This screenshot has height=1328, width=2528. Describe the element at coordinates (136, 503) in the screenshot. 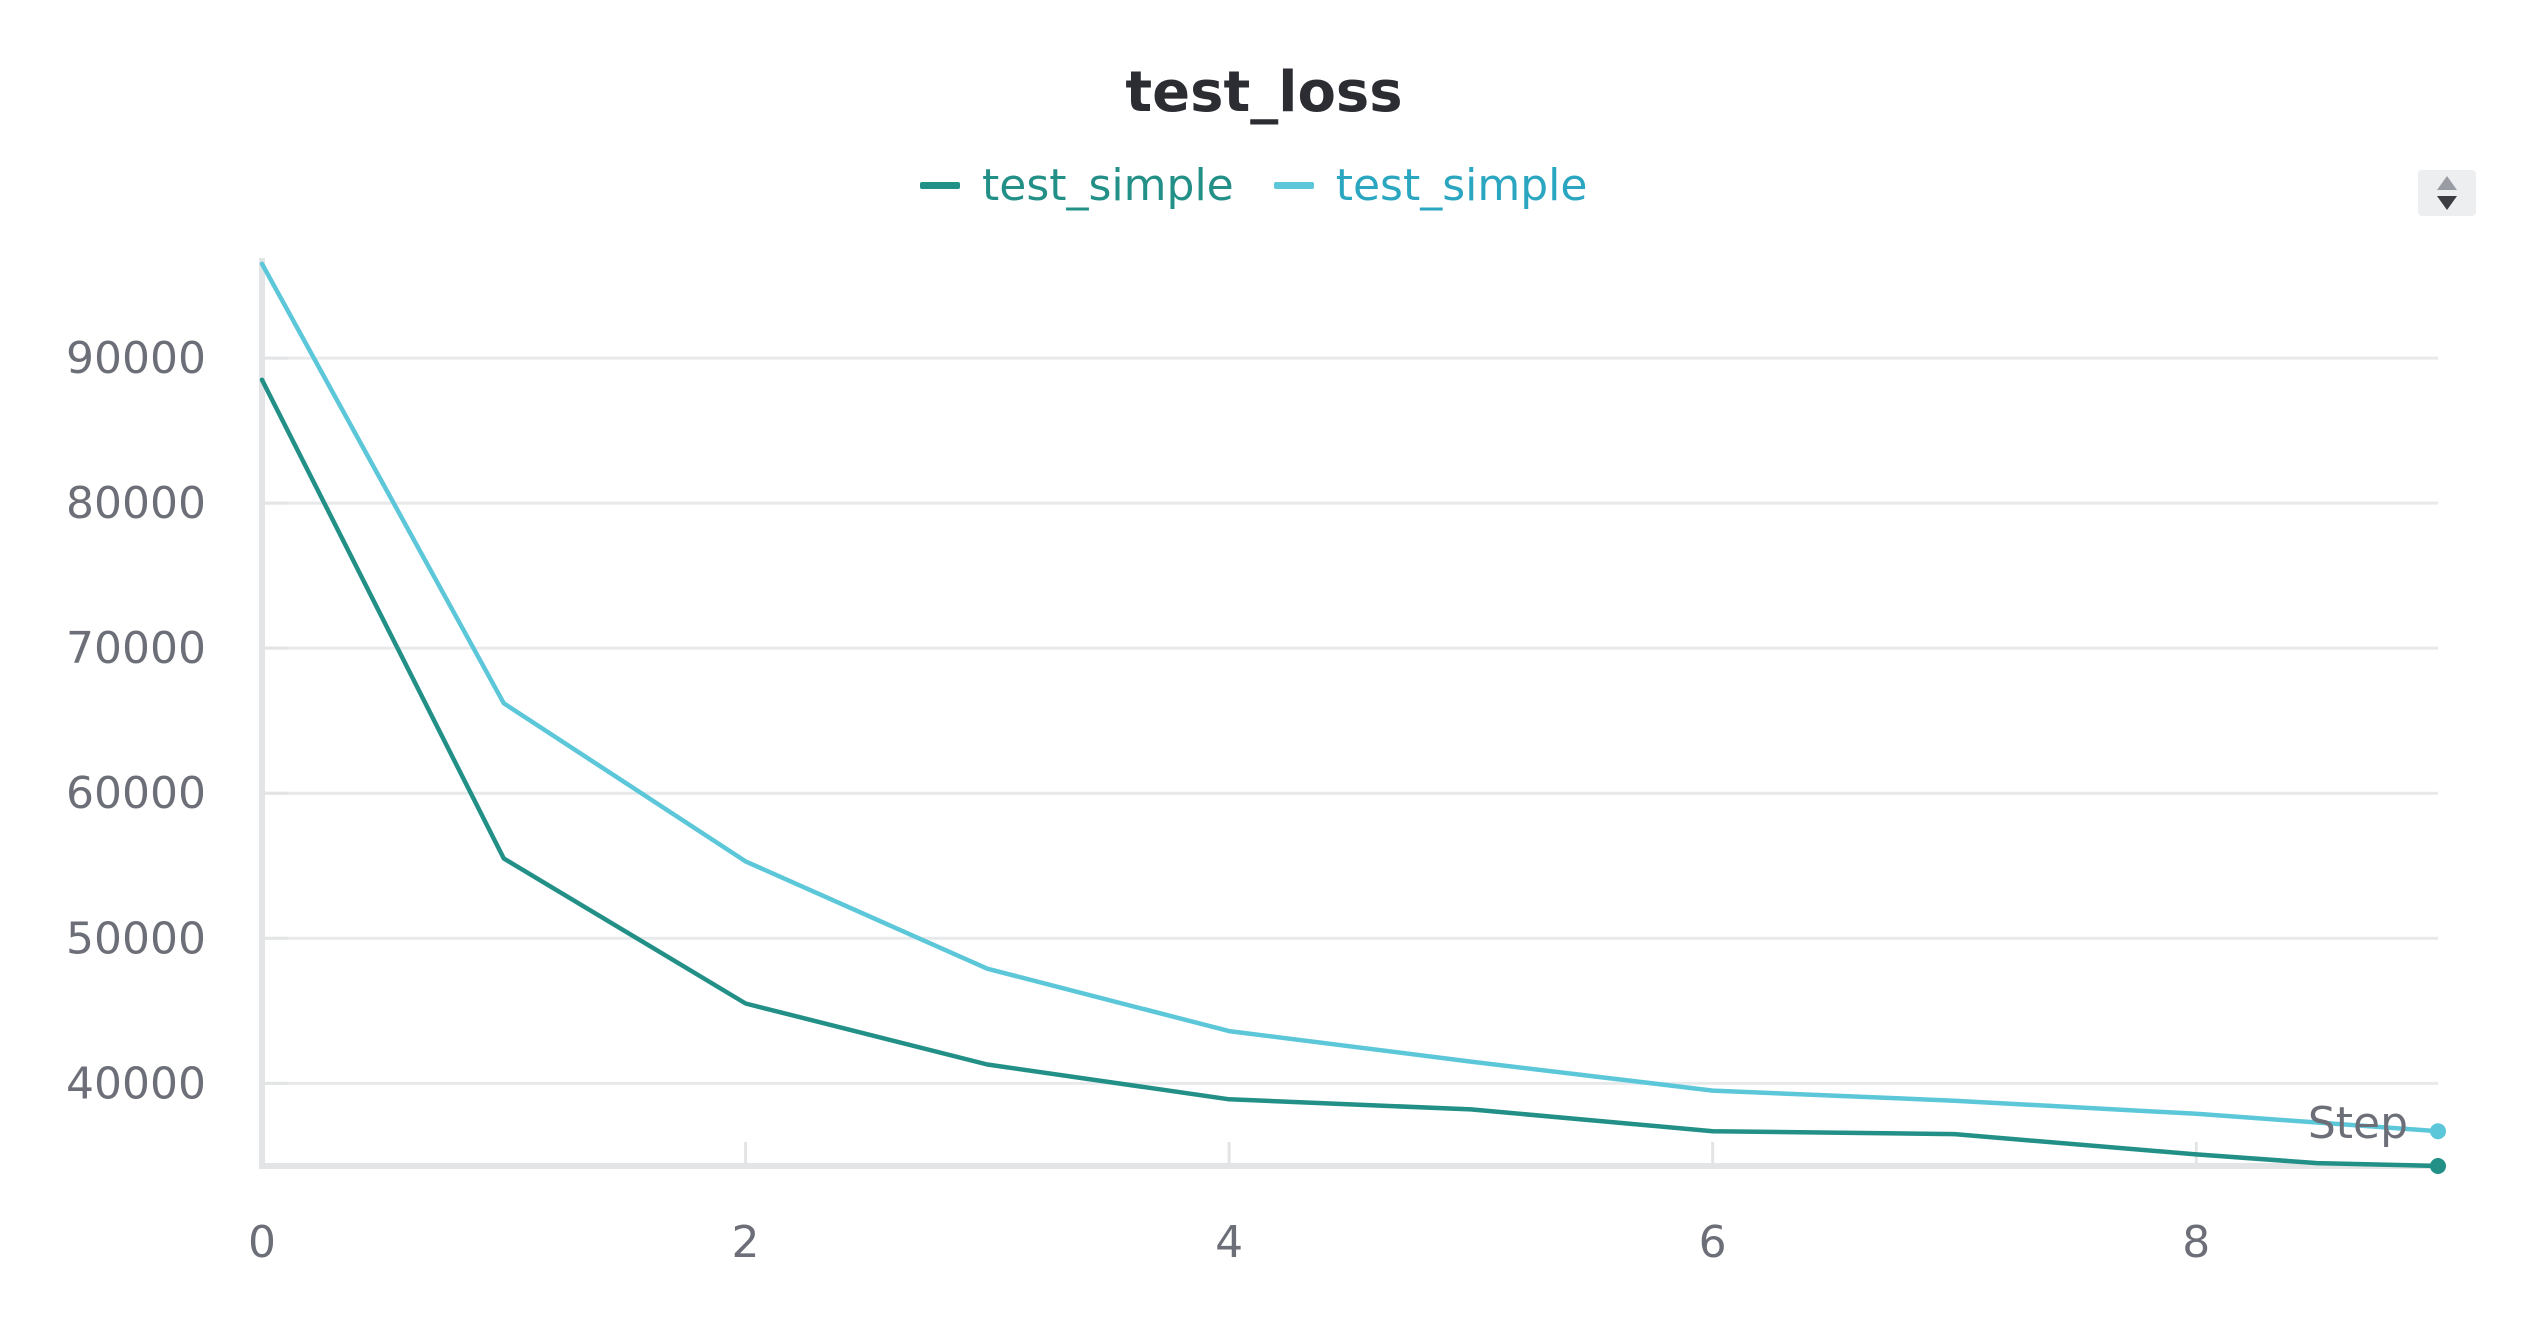

I see `y-tick-label: 80000` at that location.